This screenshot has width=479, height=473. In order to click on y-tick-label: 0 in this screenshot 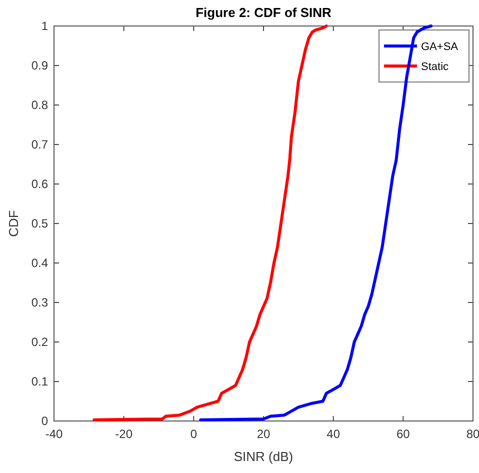, I will do `click(44, 421)`.